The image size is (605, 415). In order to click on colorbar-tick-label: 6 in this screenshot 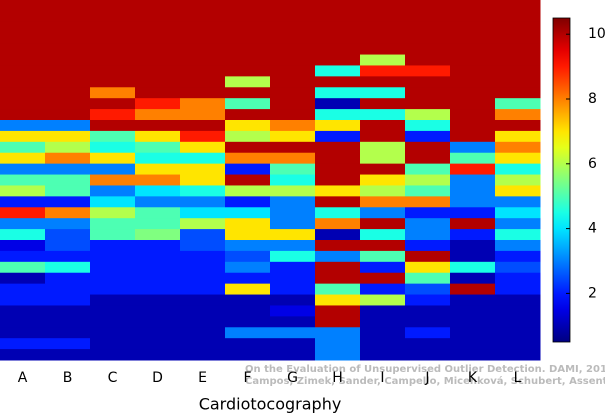, I will do `click(592, 164)`.